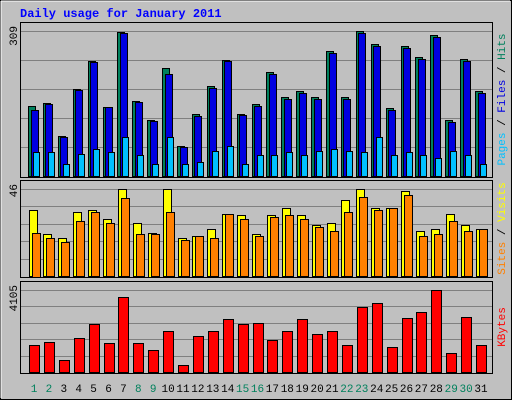 Image resolution: width=512 pixels, height=400 pixels. What do you see at coordinates (108, 390) in the screenshot?
I see `x-tick-label: 6` at bounding box center [108, 390].